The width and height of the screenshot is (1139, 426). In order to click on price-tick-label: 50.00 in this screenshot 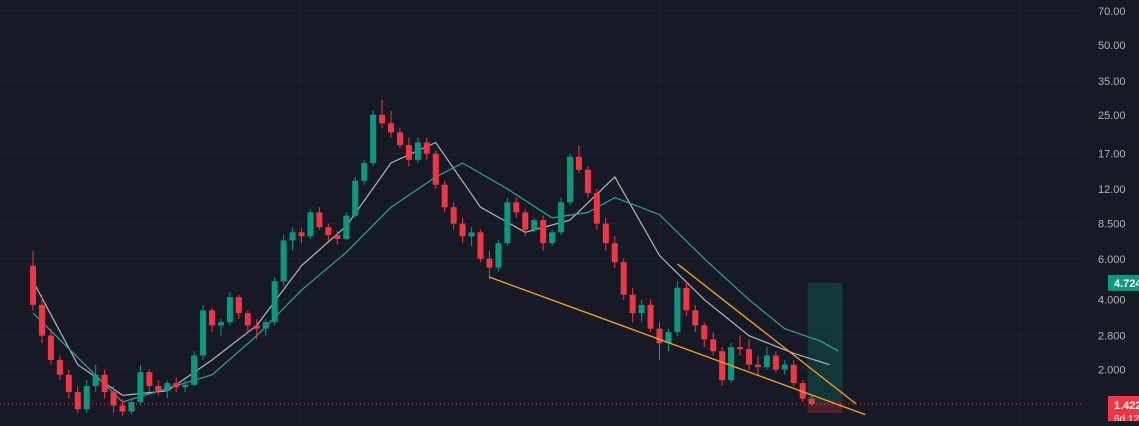, I will do `click(1112, 46)`.